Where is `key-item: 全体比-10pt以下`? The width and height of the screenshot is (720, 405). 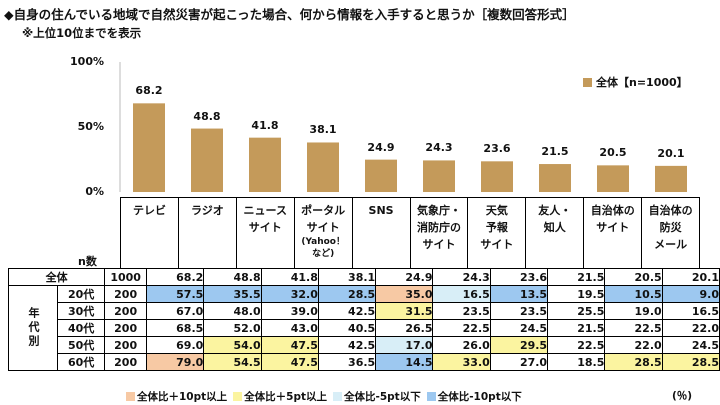 key-item: 全体比-10pt以下 is located at coordinates (474, 396).